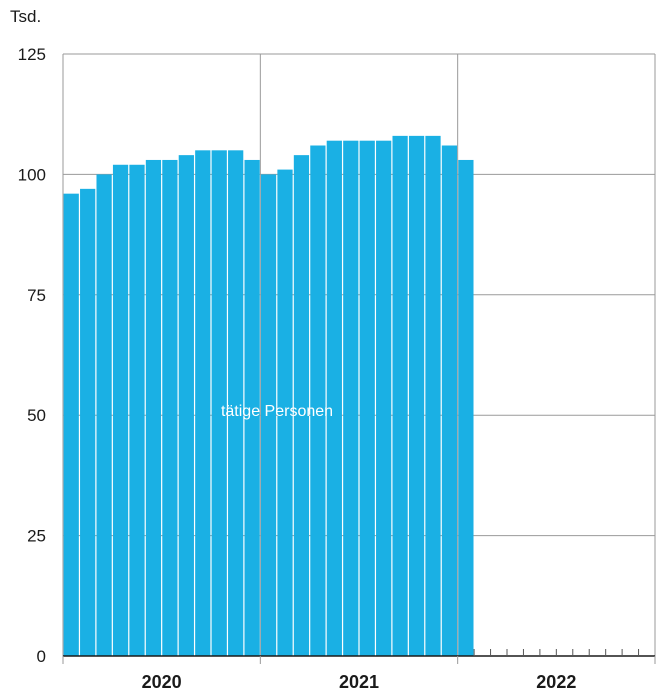 This screenshot has height=695, width=666. What do you see at coordinates (32, 174) in the screenshot?
I see `y-tick-label: 100` at bounding box center [32, 174].